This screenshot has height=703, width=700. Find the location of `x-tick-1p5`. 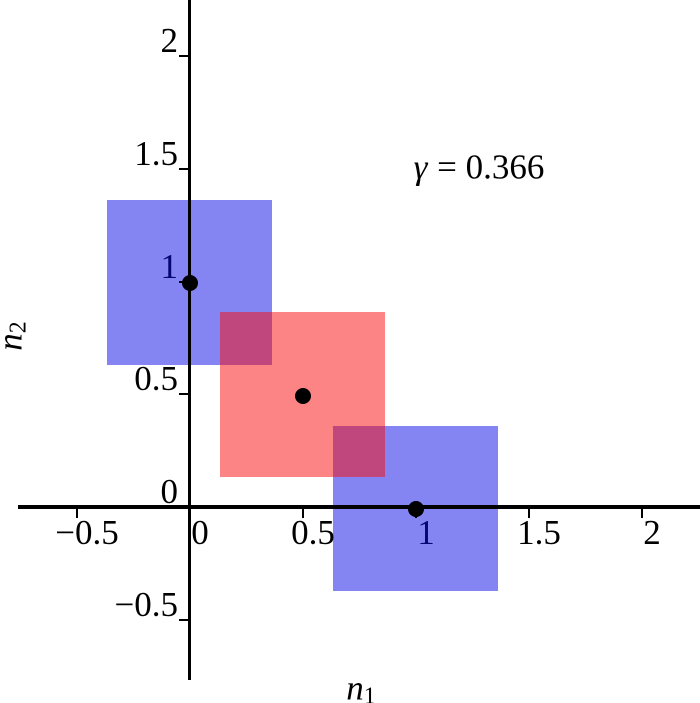

x-tick-1p5 is located at coordinates (529, 512).